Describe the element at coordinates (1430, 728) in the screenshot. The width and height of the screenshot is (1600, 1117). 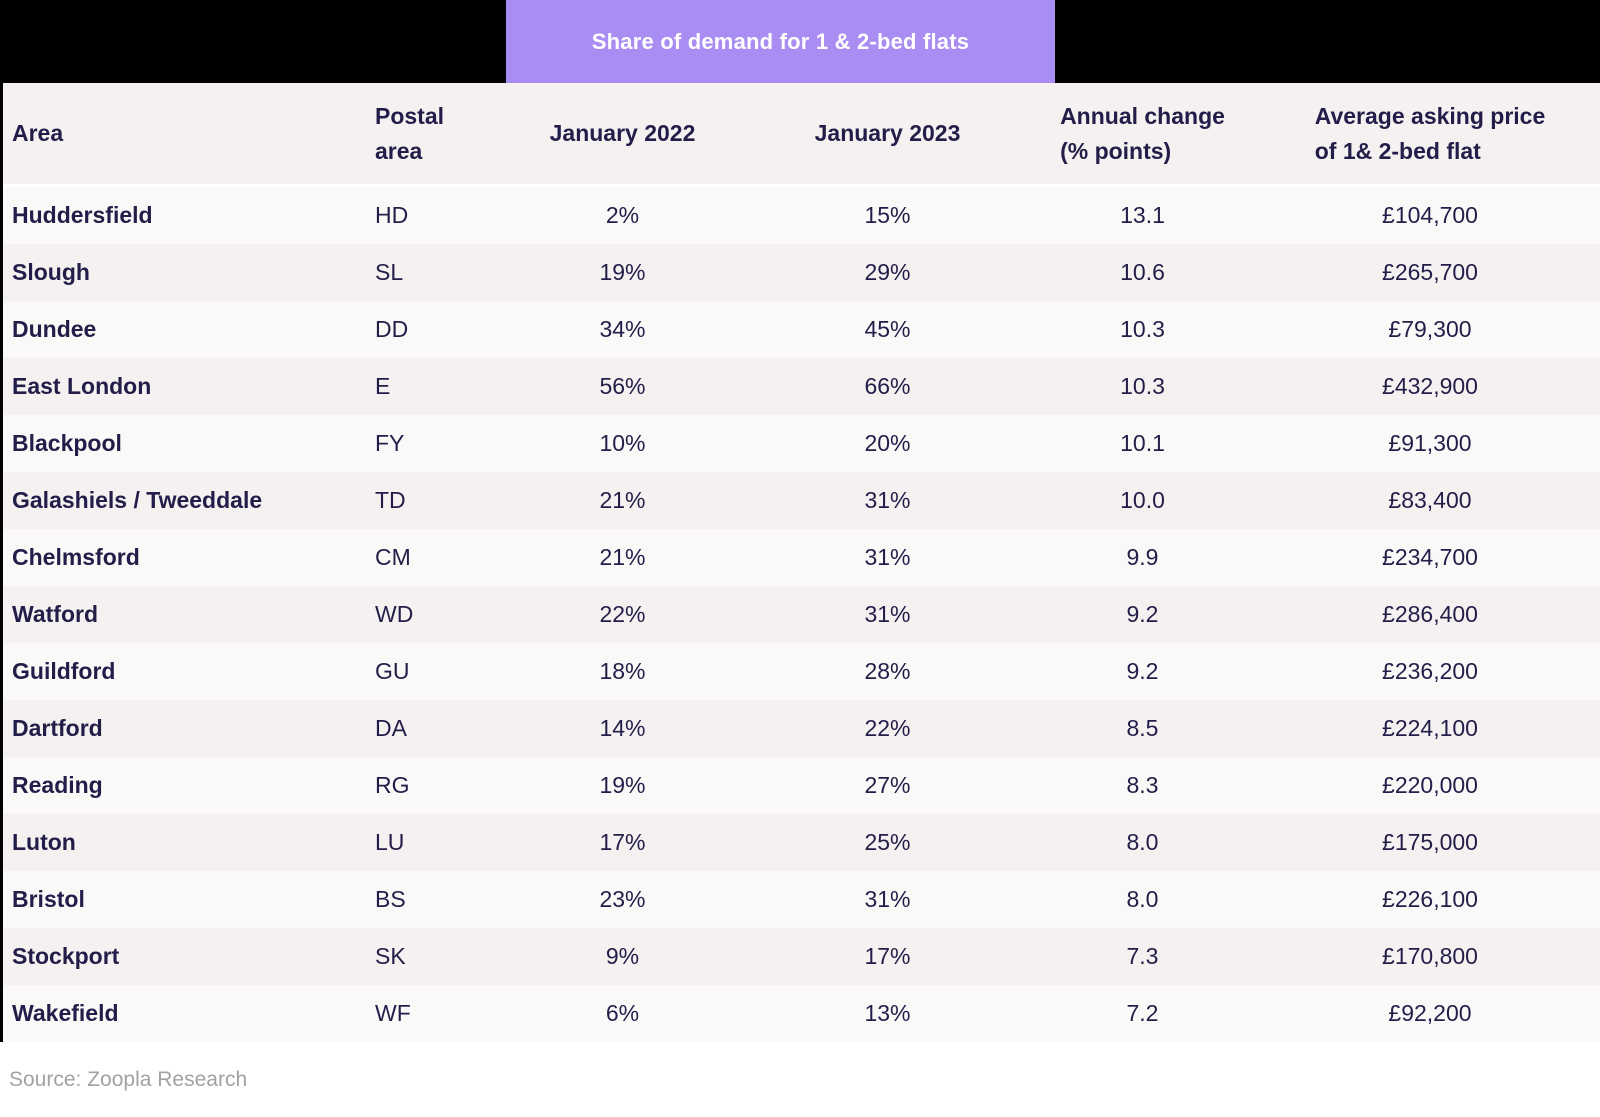
I see `cell-avg-price: £224,100` at that location.